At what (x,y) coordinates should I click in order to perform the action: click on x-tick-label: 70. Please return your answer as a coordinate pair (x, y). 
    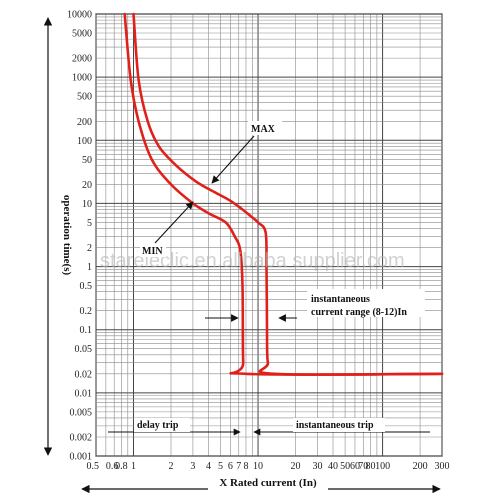
    Looking at the image, I should click on (363, 466).